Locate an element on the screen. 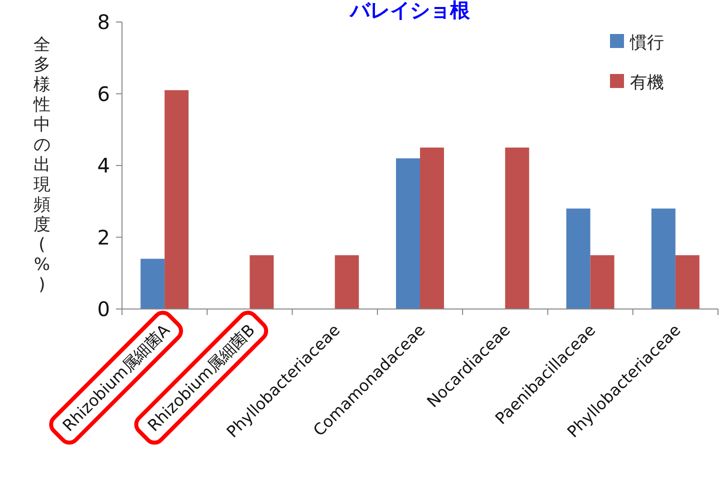  legend-label: 有機 is located at coordinates (647, 83).